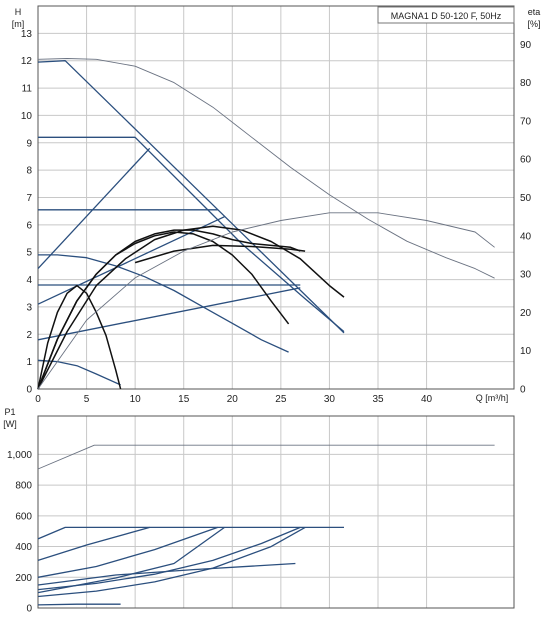  What do you see at coordinates (526, 121) in the screenshot?
I see `upper-y2-tick-label: 70` at bounding box center [526, 121].